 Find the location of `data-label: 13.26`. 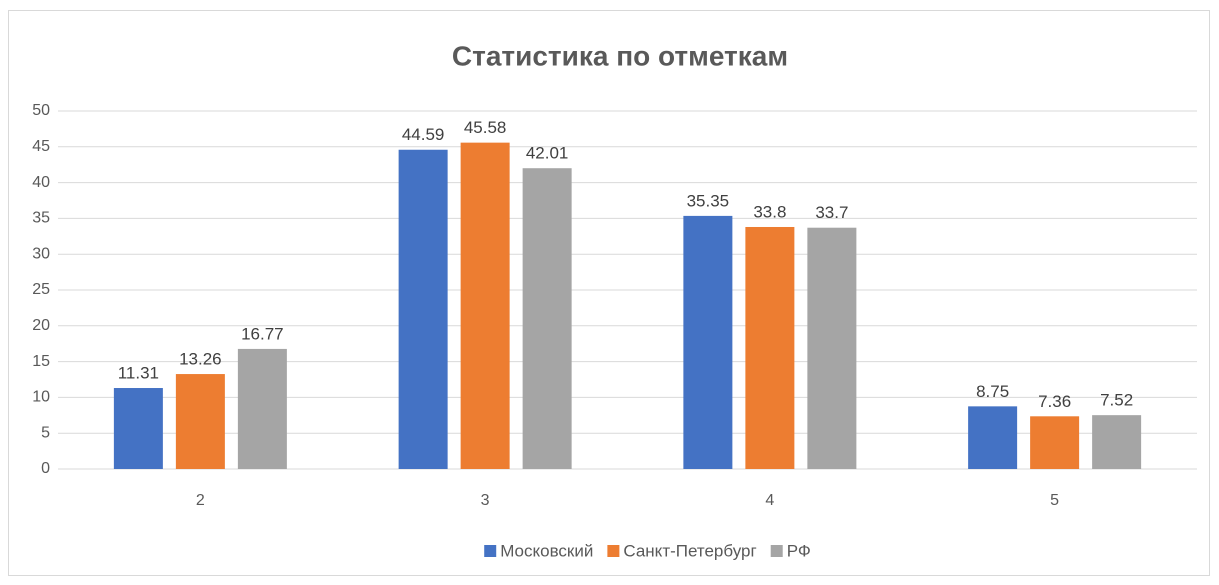

data-label: 13.26 is located at coordinates (200, 359).